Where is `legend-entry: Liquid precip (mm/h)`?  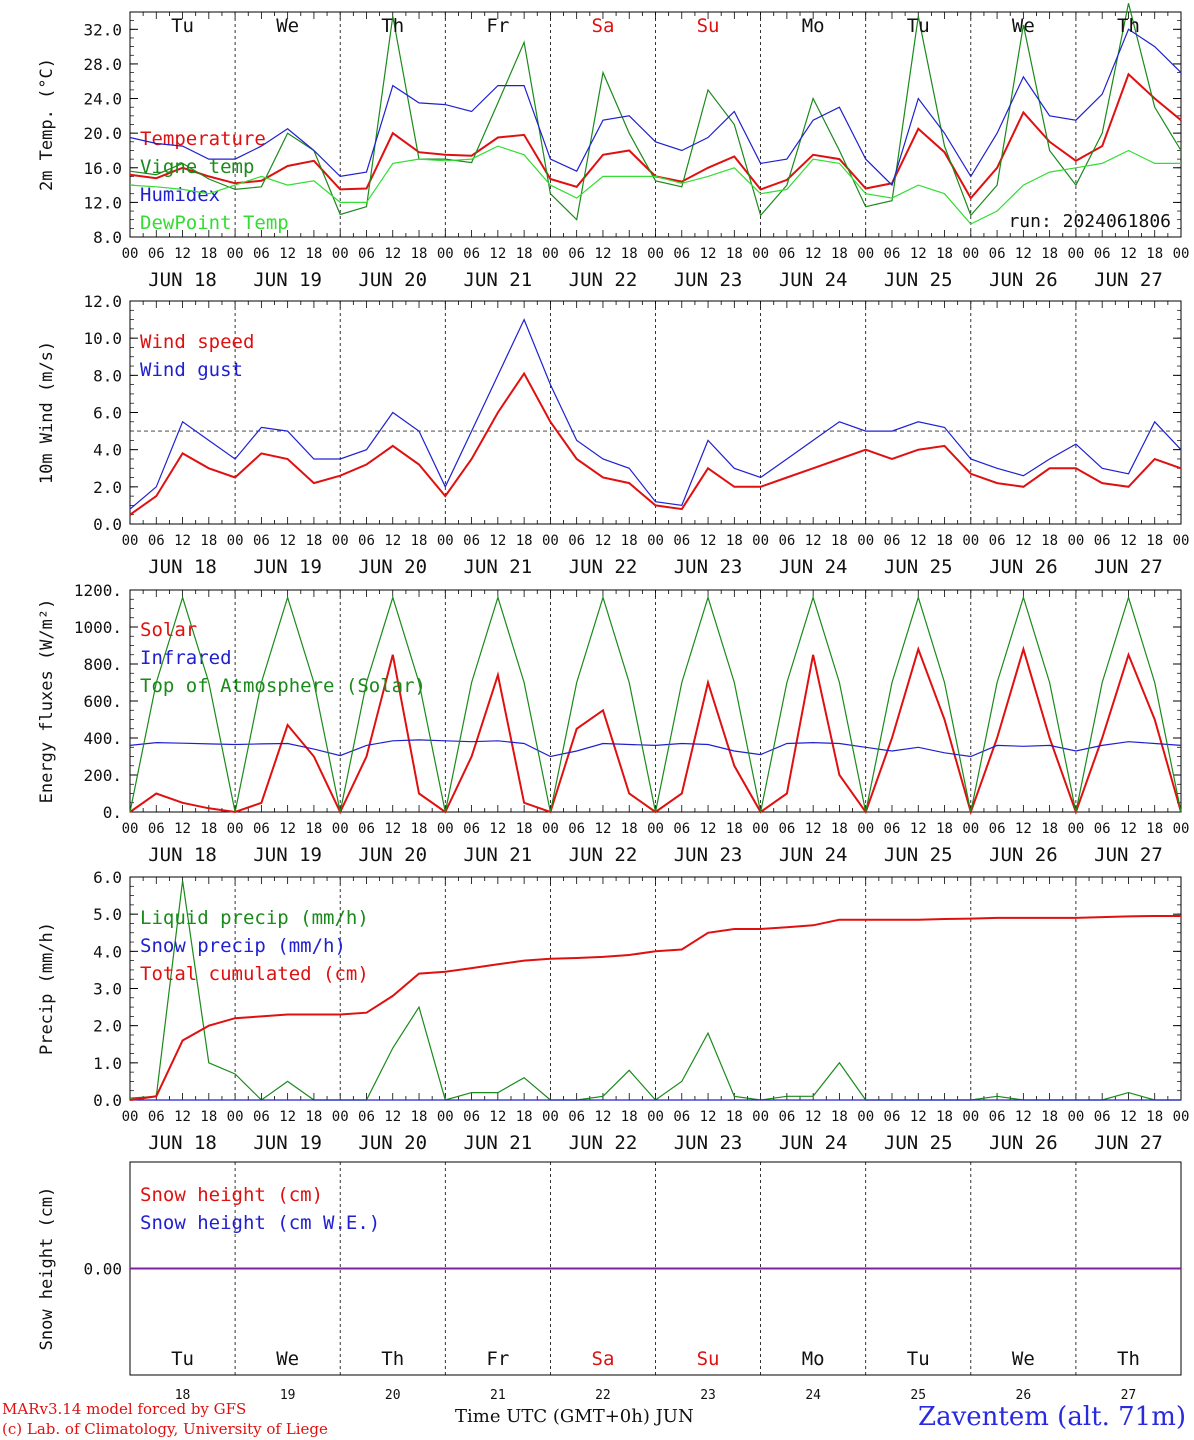 legend-entry: Liquid precip (mm/h) is located at coordinates (254, 918).